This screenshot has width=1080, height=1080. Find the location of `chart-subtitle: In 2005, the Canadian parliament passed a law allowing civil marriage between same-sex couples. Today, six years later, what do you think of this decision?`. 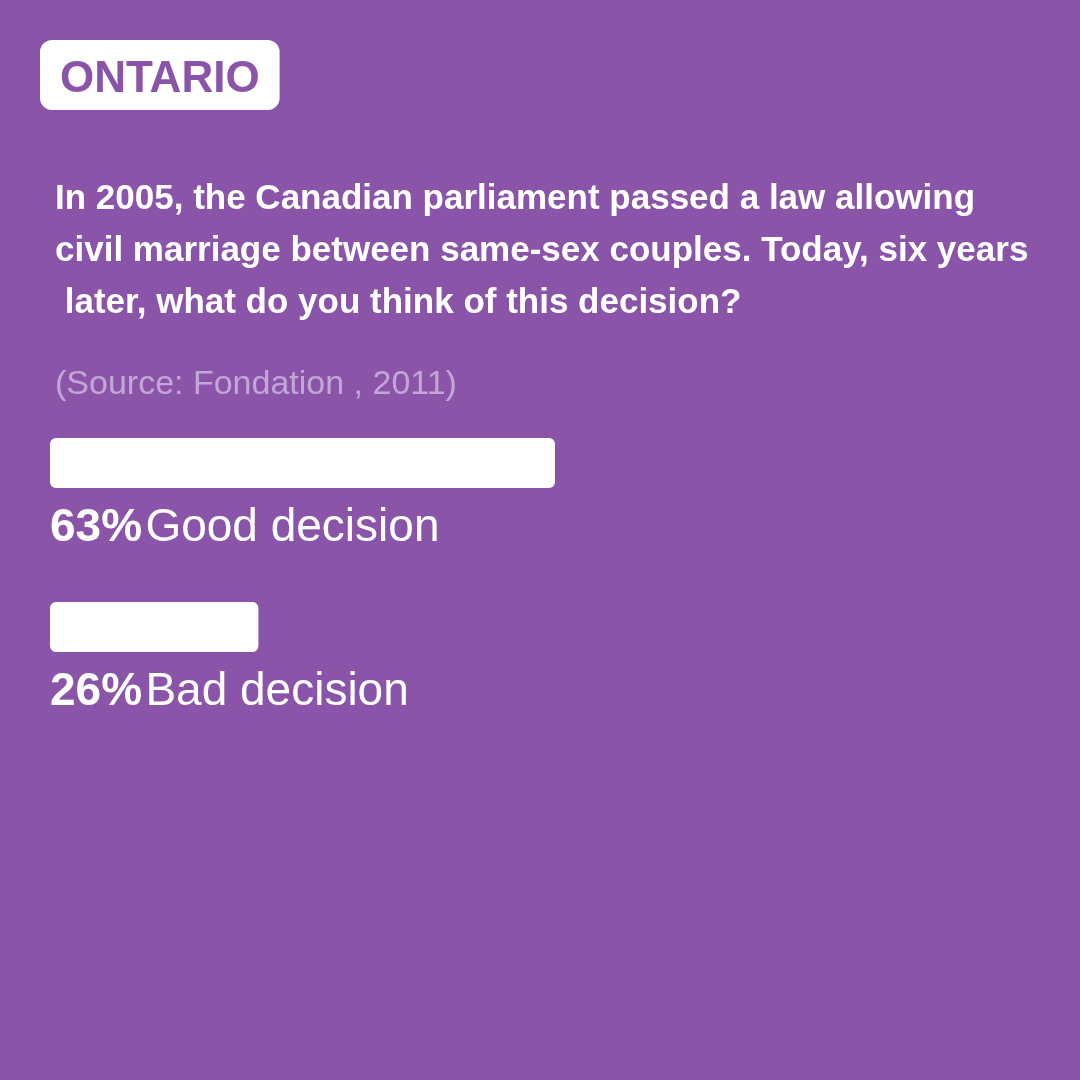

chart-subtitle: In 2005, the Canadian parliament passed a law allowing civil marriage between same-sex couples. Today, six years later, what do you think of this decision? is located at coordinates (542, 248).